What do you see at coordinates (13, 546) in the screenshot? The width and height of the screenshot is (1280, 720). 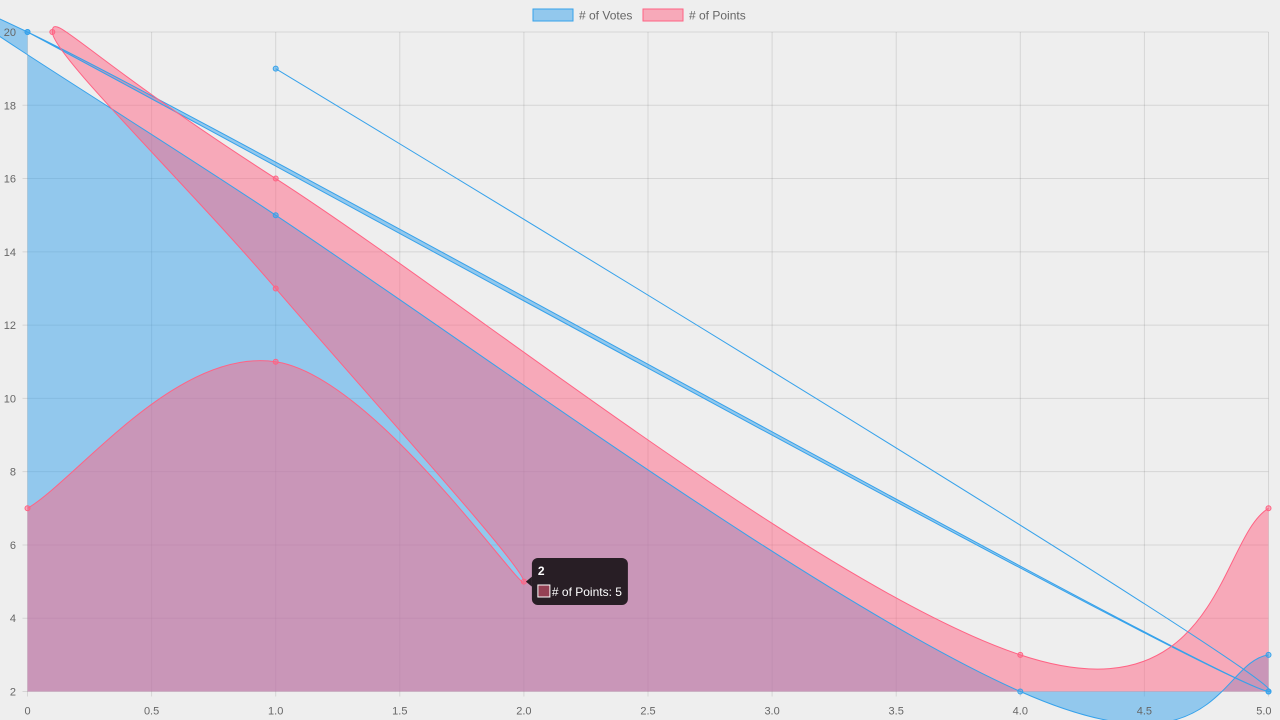 I see `y-tick-label: 6` at bounding box center [13, 546].